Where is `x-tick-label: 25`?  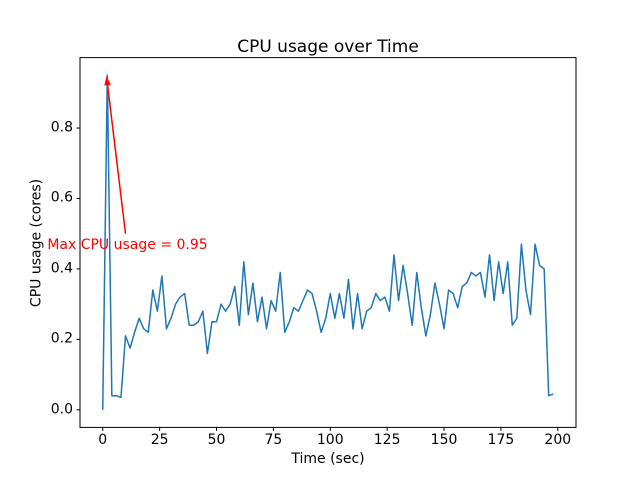
x-tick-label: 25 is located at coordinates (159, 440).